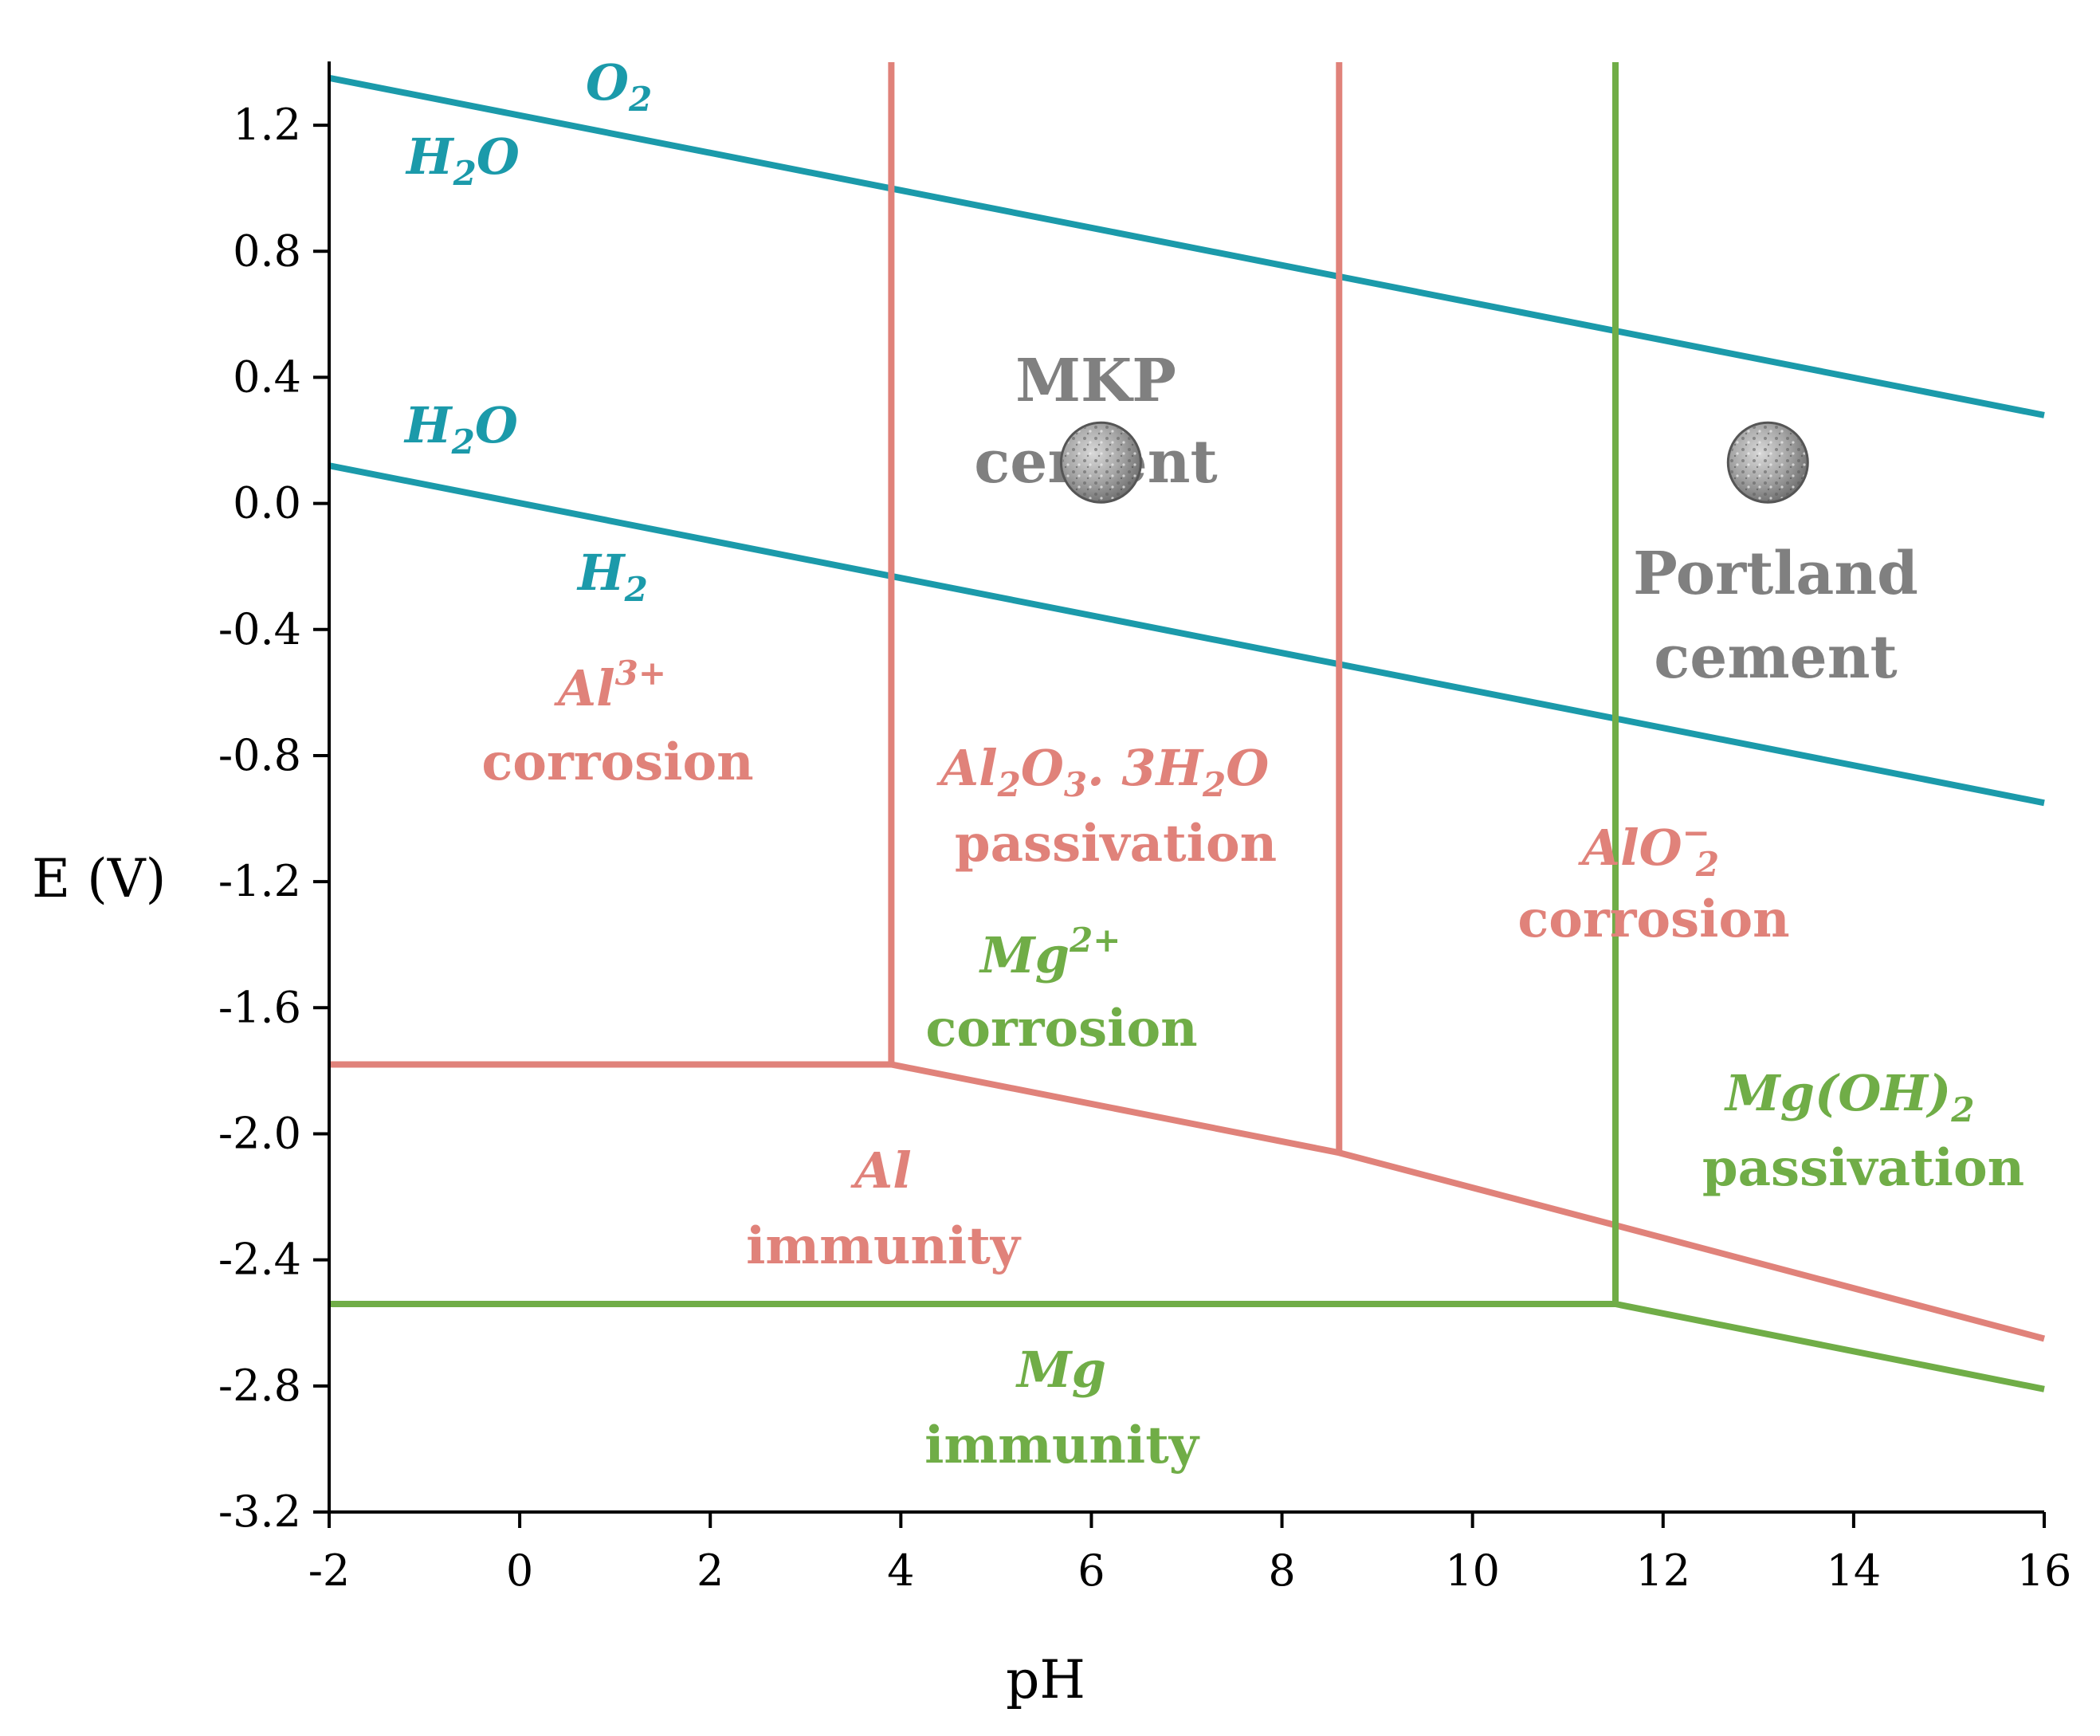  Describe the element at coordinates (1767, 462) in the screenshot. I see `portland-cement-marker` at that location.